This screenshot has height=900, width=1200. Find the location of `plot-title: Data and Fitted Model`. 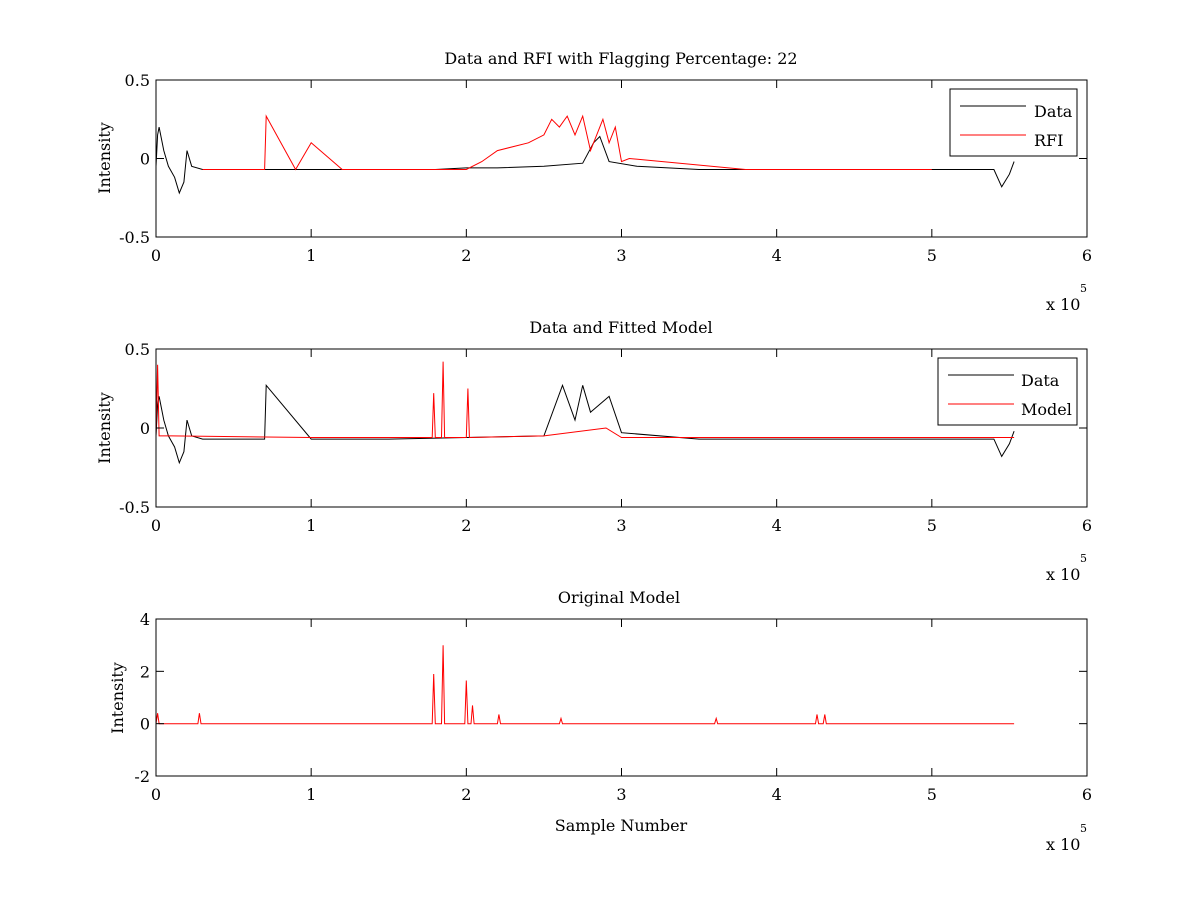

plot-title: Data and Fitted Model is located at coordinates (620, 327).